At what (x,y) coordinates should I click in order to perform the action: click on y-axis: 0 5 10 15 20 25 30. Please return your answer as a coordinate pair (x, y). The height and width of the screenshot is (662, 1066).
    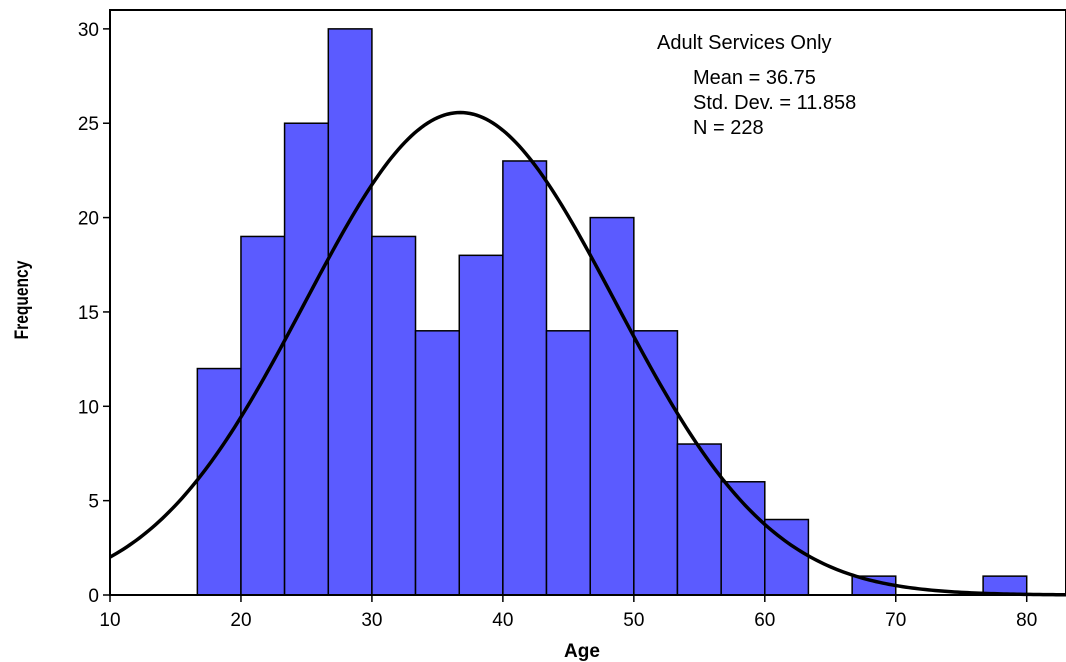
    Looking at the image, I should click on (94, 313).